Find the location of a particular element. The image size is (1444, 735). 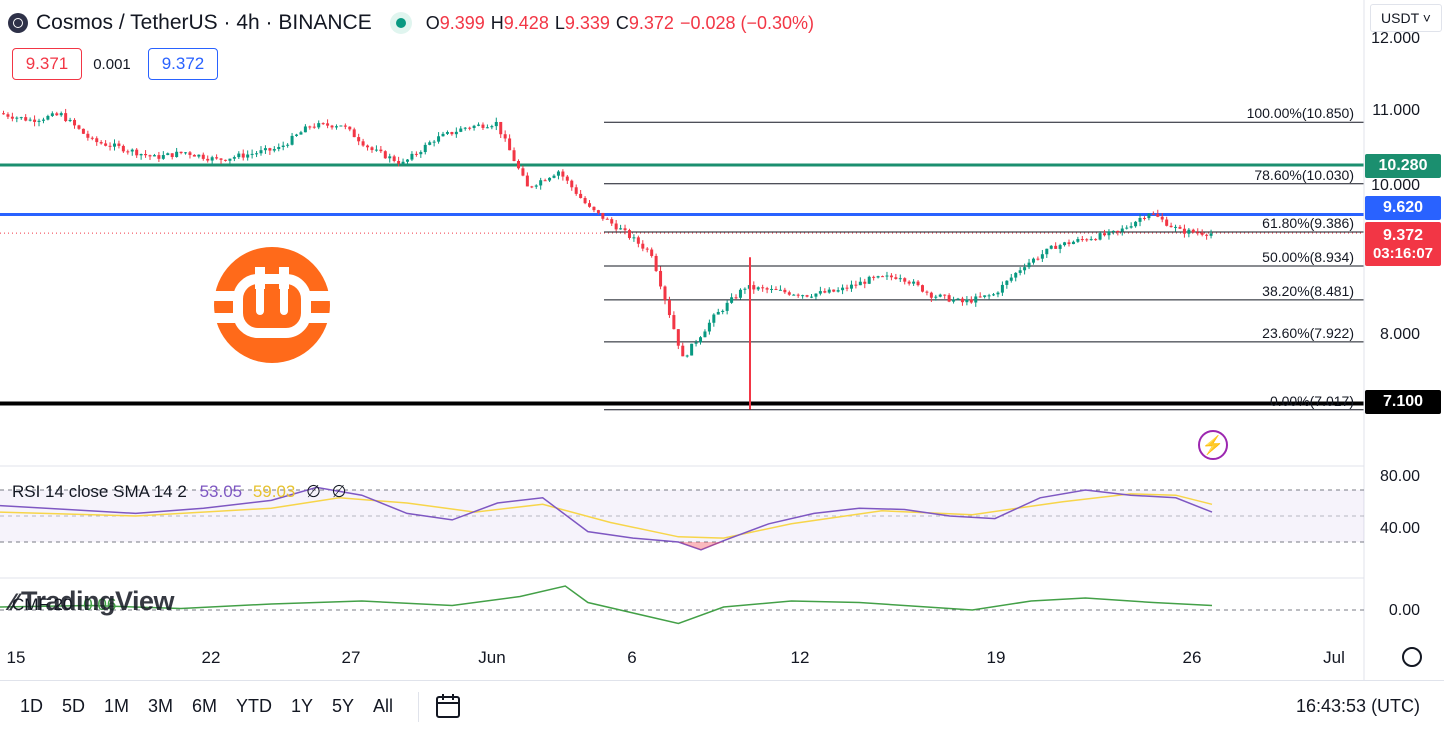

fib-label: 23.60%(7.922) is located at coordinates (1308, 332).